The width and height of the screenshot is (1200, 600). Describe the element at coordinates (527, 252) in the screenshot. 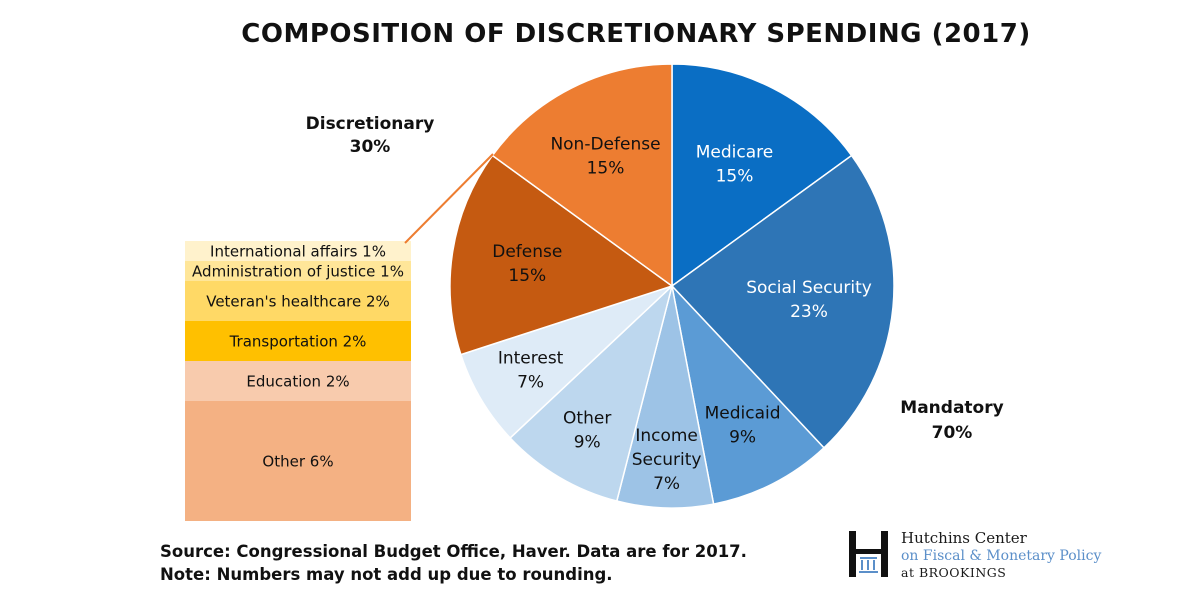

I see `slice-label-defense: Defense` at that location.